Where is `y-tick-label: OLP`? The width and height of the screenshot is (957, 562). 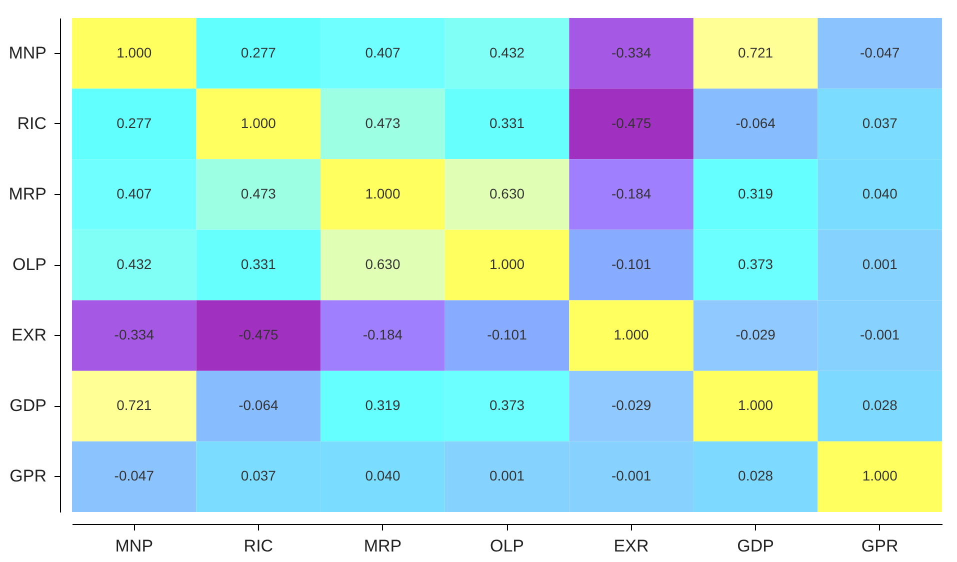
y-tick-label: OLP is located at coordinates (29, 264).